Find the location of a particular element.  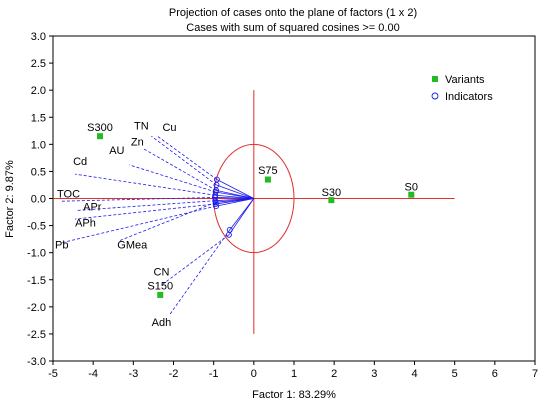

indicator-label: CN is located at coordinates (162, 272).